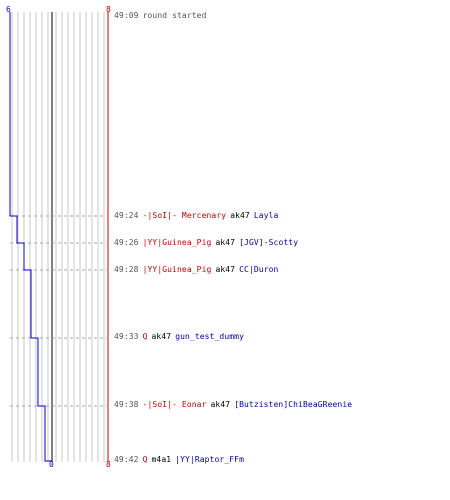  What do you see at coordinates (259, 269) in the screenshot?
I see `victim-name: CC|Duron` at bounding box center [259, 269].